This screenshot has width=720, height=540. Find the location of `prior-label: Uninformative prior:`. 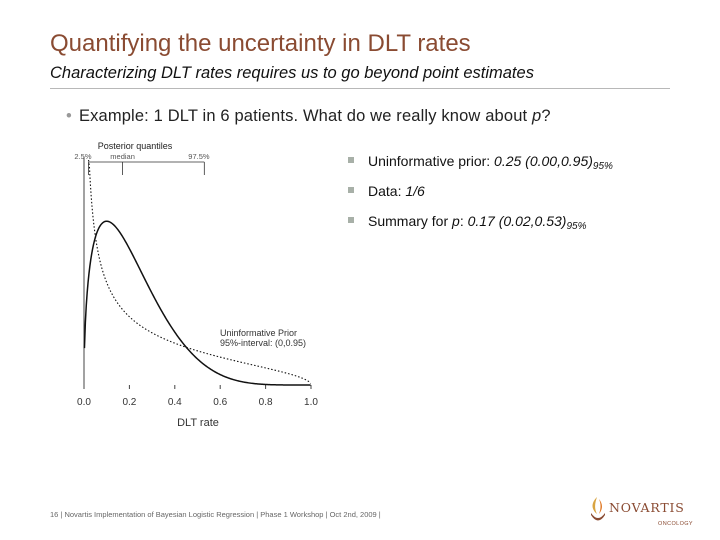

prior-label: Uninformative prior: is located at coordinates (431, 161).